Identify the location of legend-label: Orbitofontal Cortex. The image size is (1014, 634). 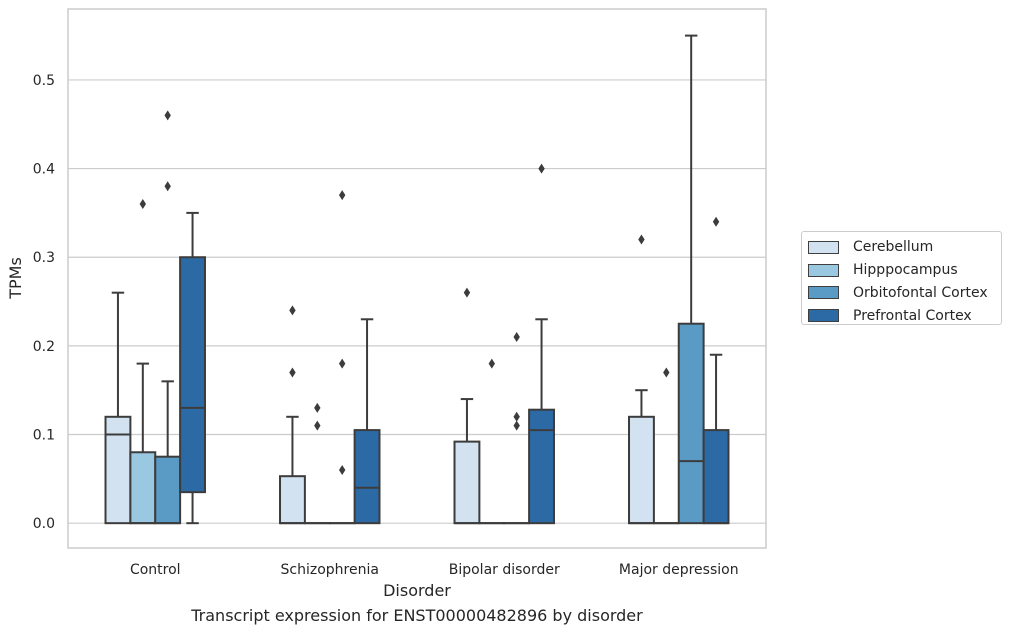
(920, 292).